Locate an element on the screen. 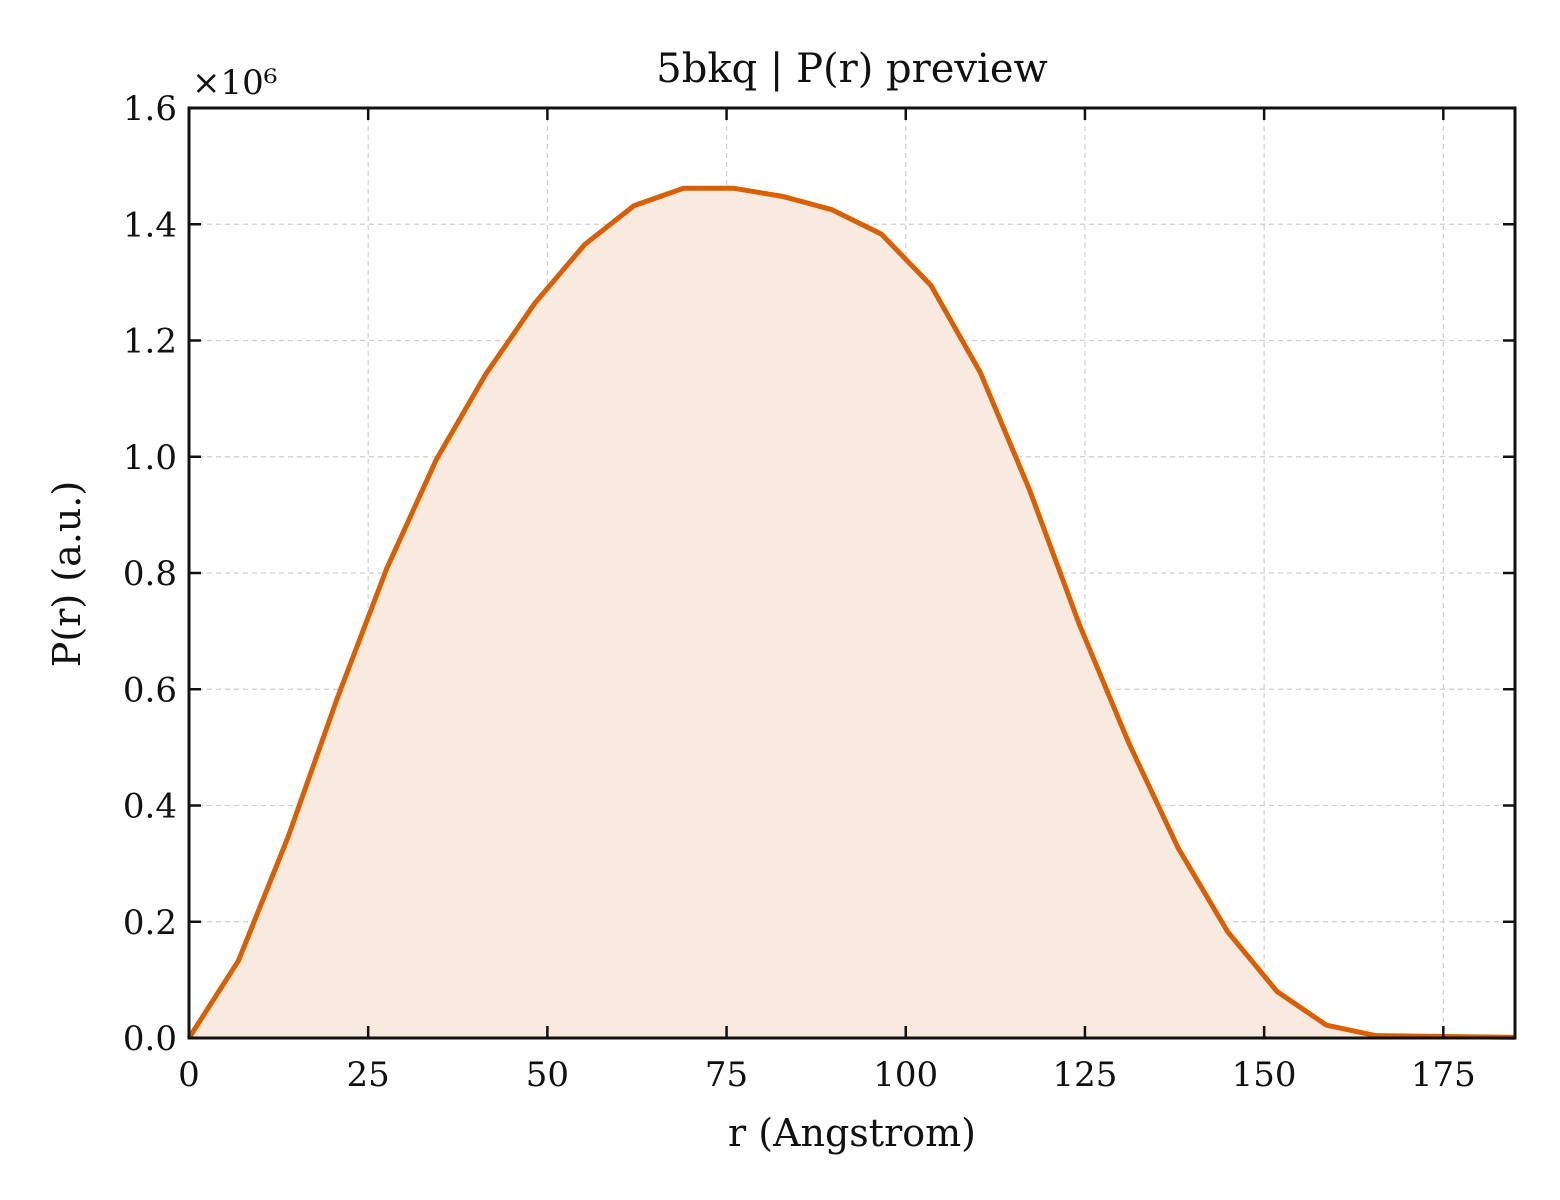  x-tick-label: 0 is located at coordinates (189, 1075).